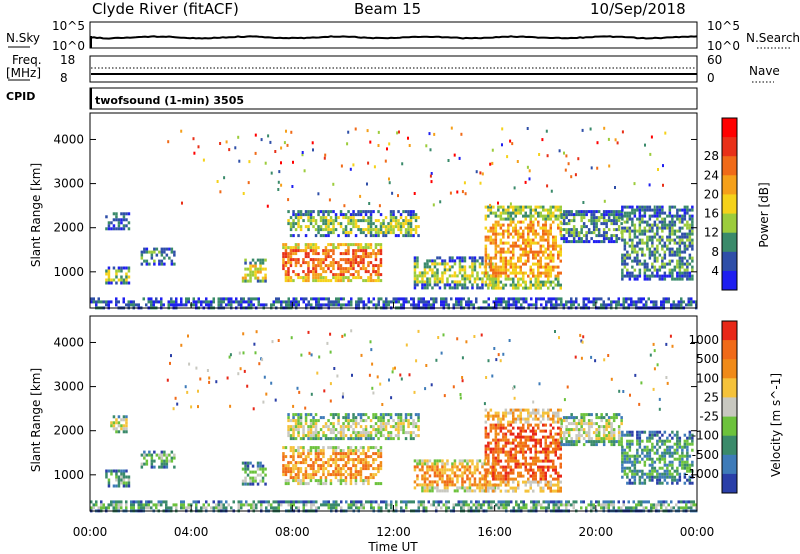 This screenshot has height=554, width=800. What do you see at coordinates (711, 407) in the screenshot?
I see `velocity-colorbar: 1000 500 100 25 -25 -100 -500 -1000` at bounding box center [711, 407].